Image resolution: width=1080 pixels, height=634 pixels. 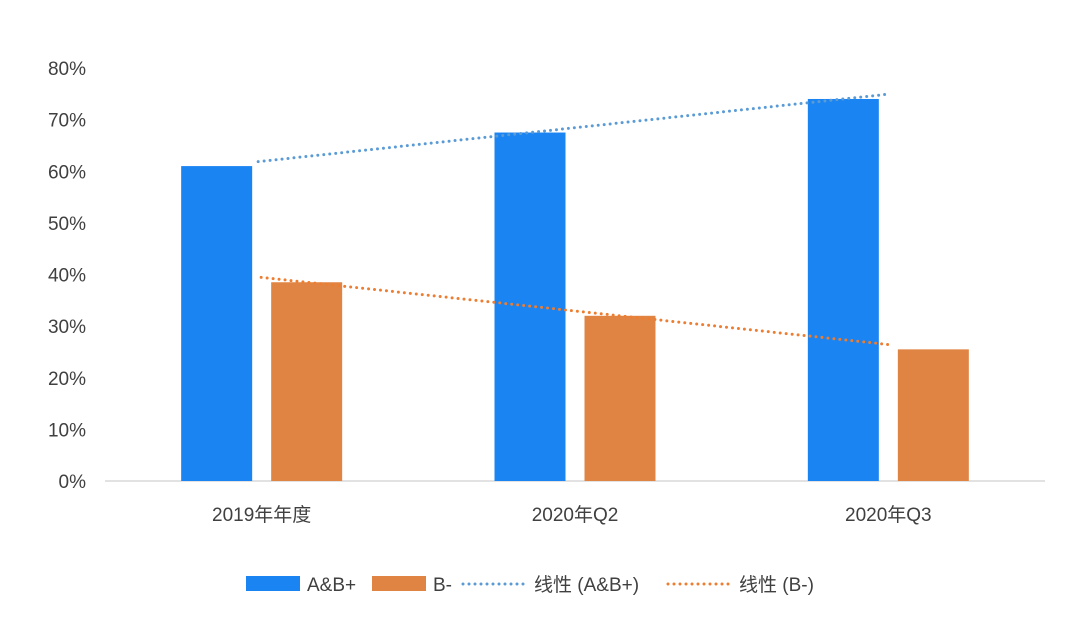 What do you see at coordinates (67, 224) in the screenshot?
I see `y-tick-label: 50%` at bounding box center [67, 224].